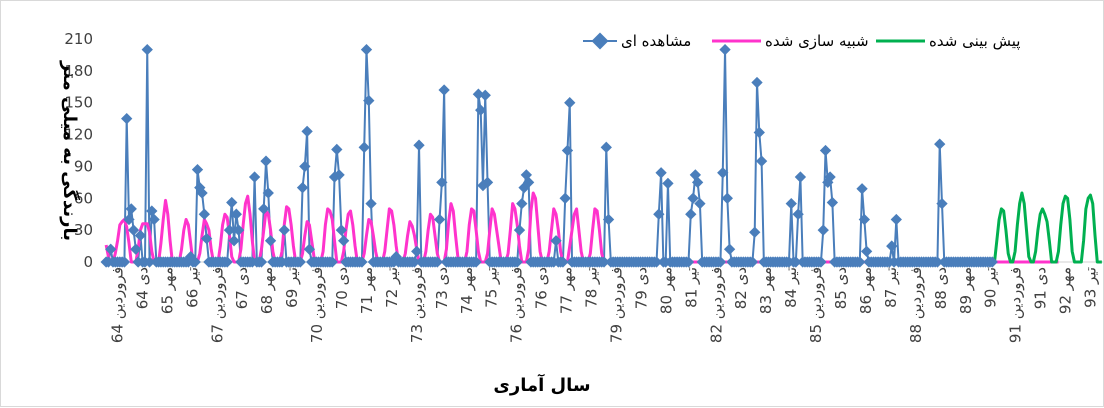 This screenshot has height=408, width=1104. I want to click on x-tick-label: تیر 69, so click(292, 287).